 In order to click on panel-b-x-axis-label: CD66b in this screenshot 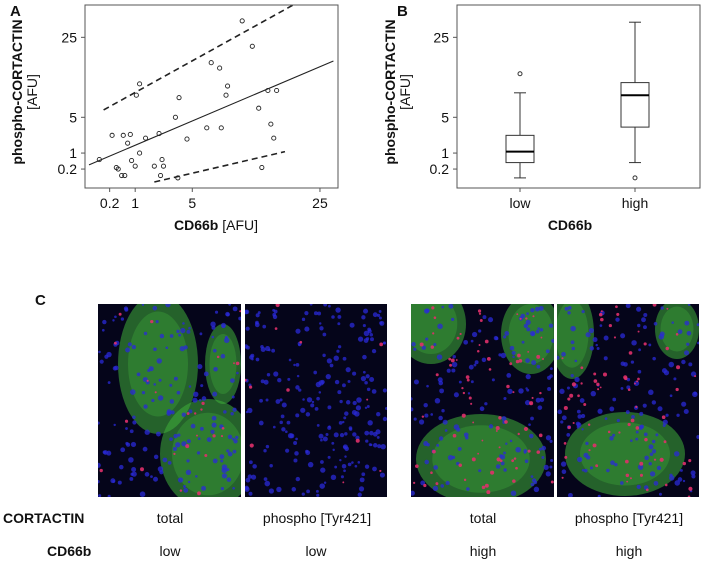, I will do `click(570, 225)`.